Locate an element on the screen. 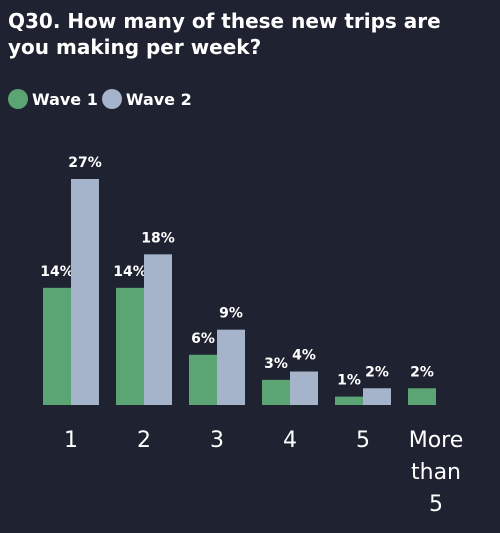 The image size is (500, 533). x-tick-label: More than 5 is located at coordinates (436, 472).